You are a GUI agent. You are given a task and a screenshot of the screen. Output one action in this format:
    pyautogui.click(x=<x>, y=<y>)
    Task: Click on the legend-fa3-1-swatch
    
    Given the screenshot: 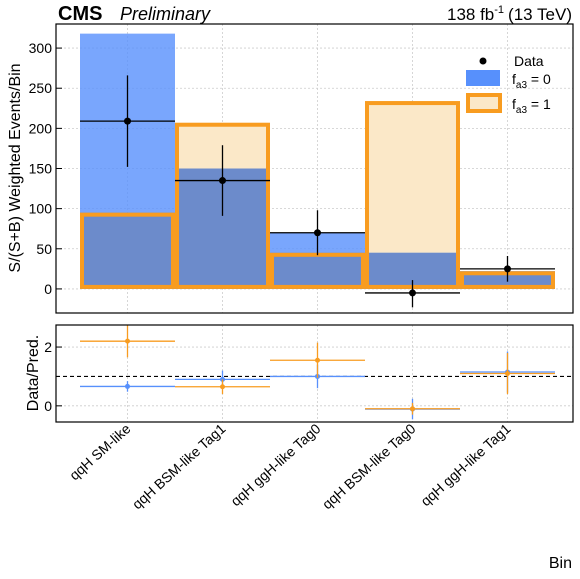 What is the action you would take?
    pyautogui.click(x=484, y=103)
    